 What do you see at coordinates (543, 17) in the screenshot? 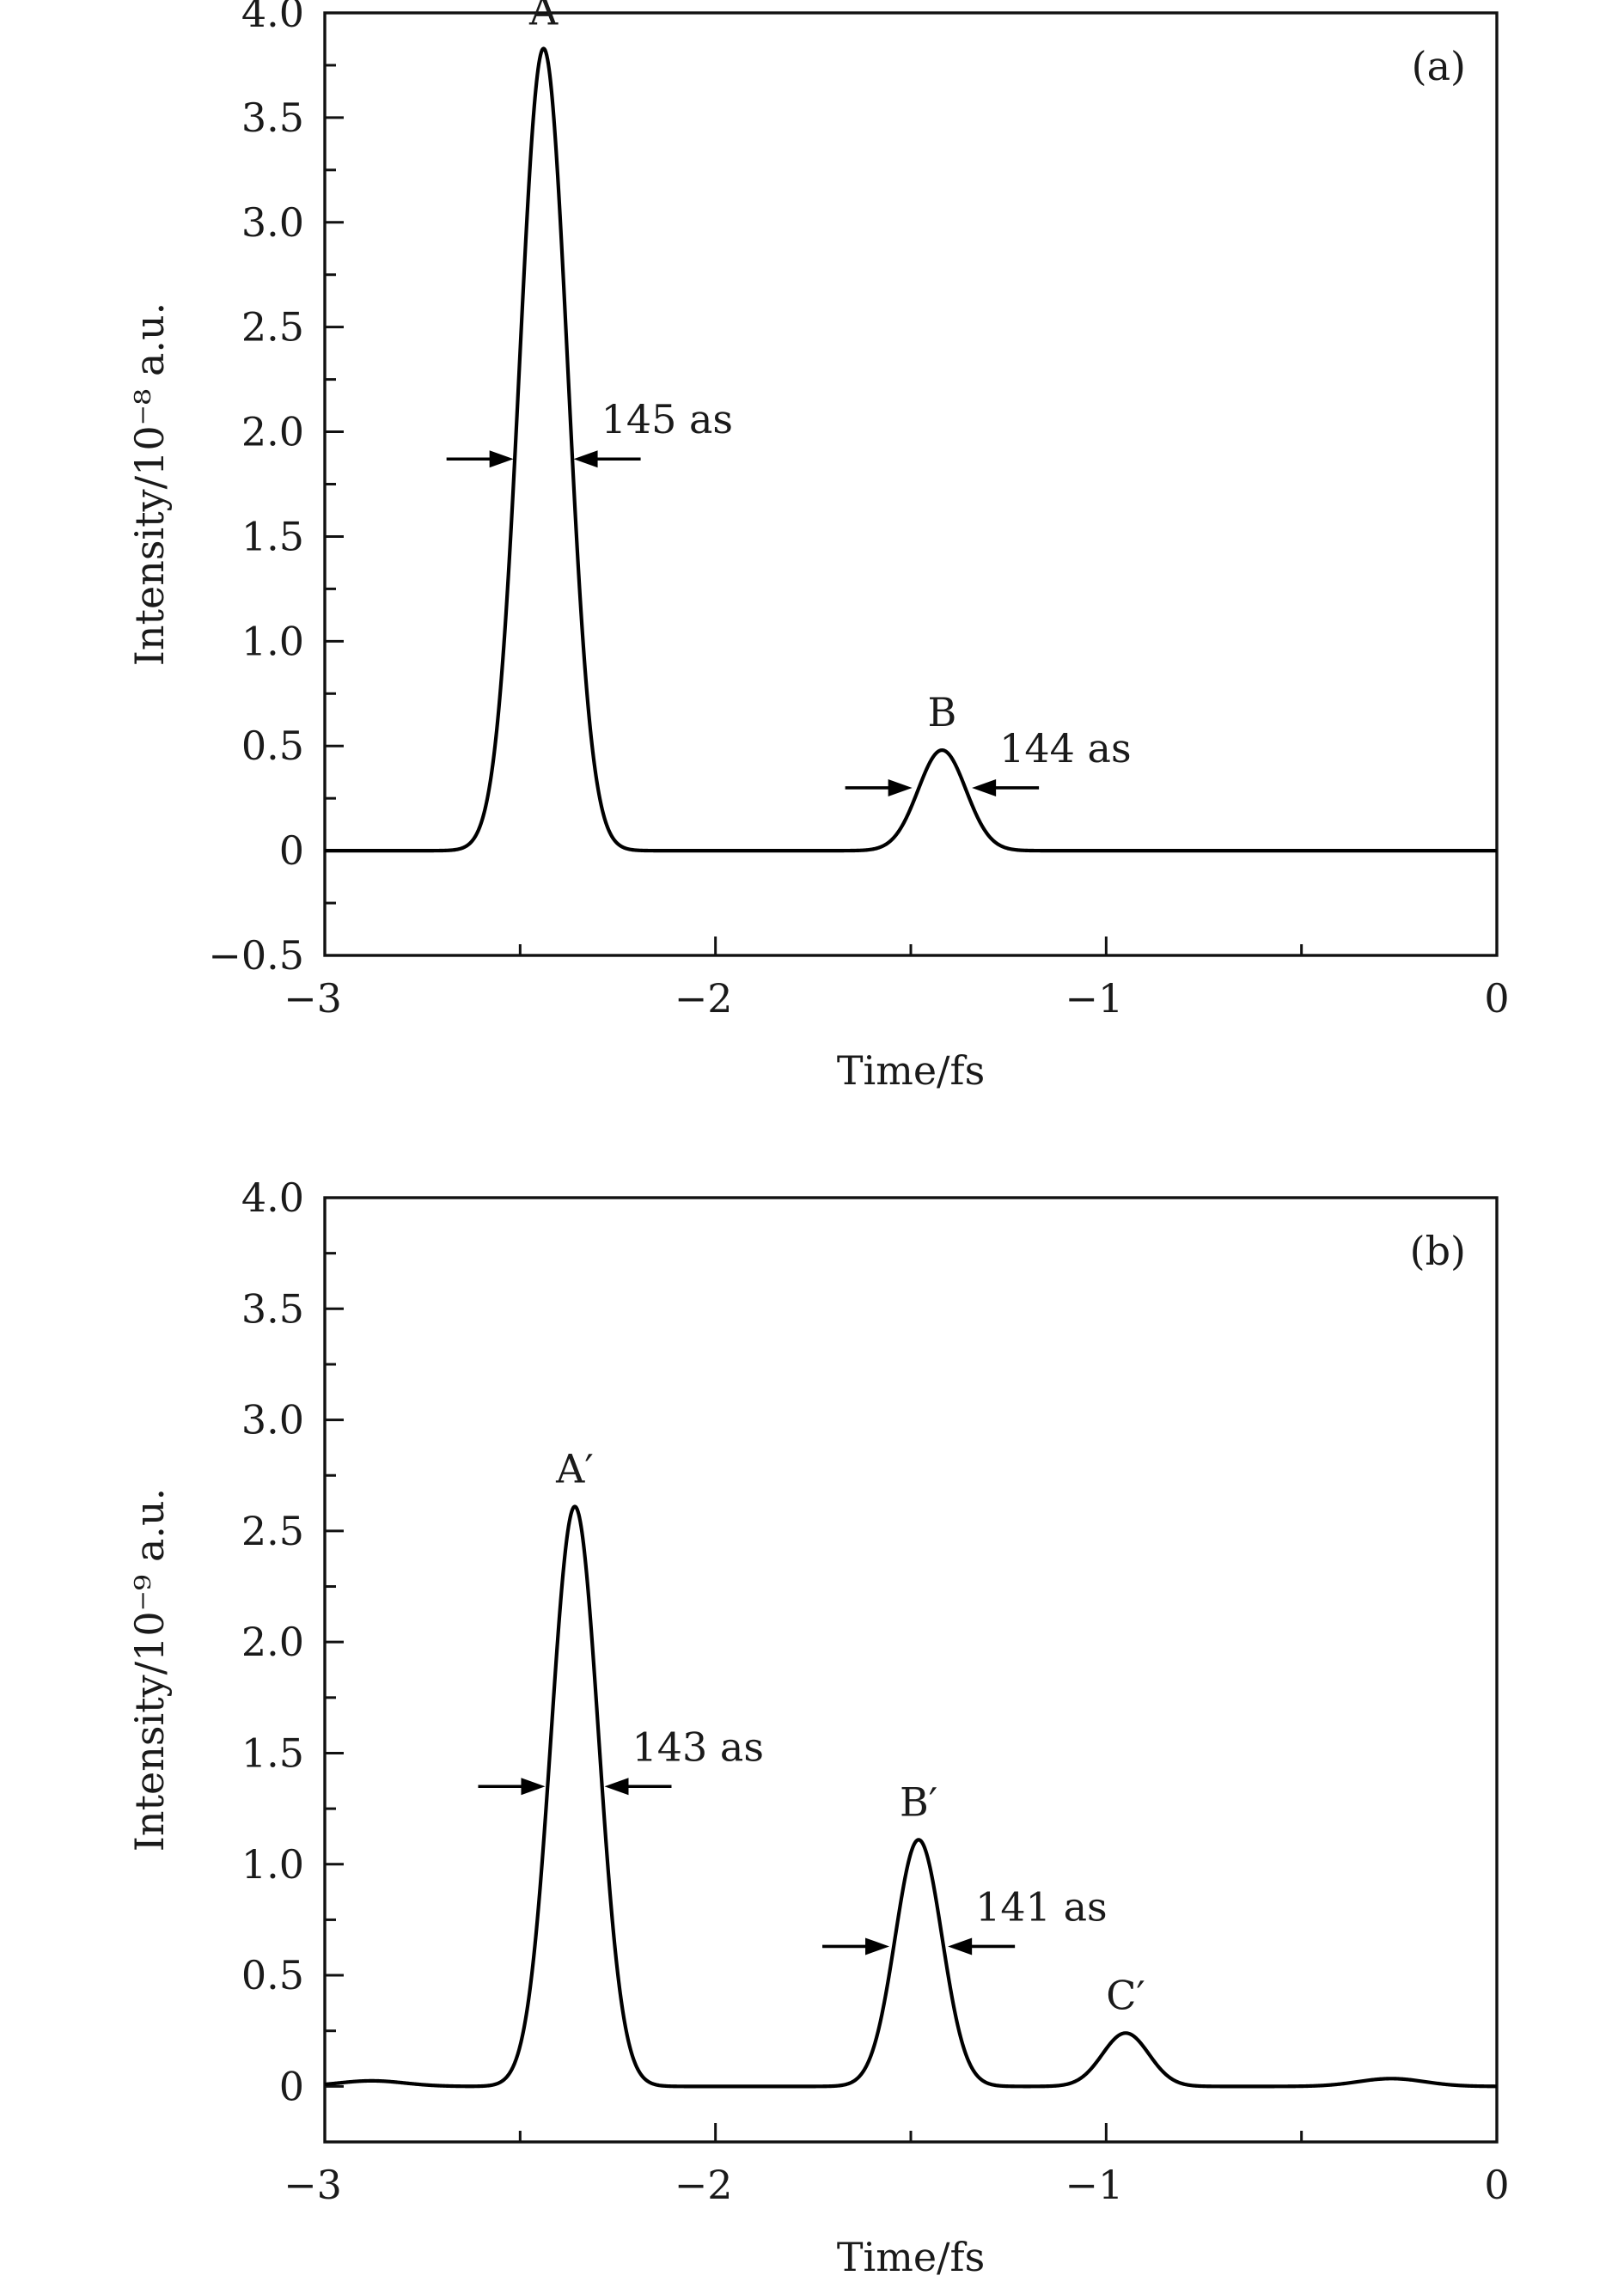
I see `peak-label: A` at bounding box center [543, 17].